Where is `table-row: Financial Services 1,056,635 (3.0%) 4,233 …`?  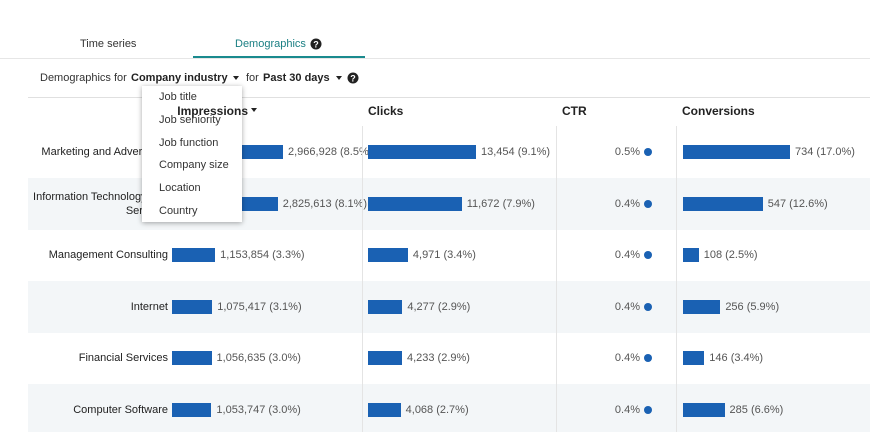
table-row: Financial Services 1,056,635 (3.0%) 4,233 … is located at coordinates (449, 358).